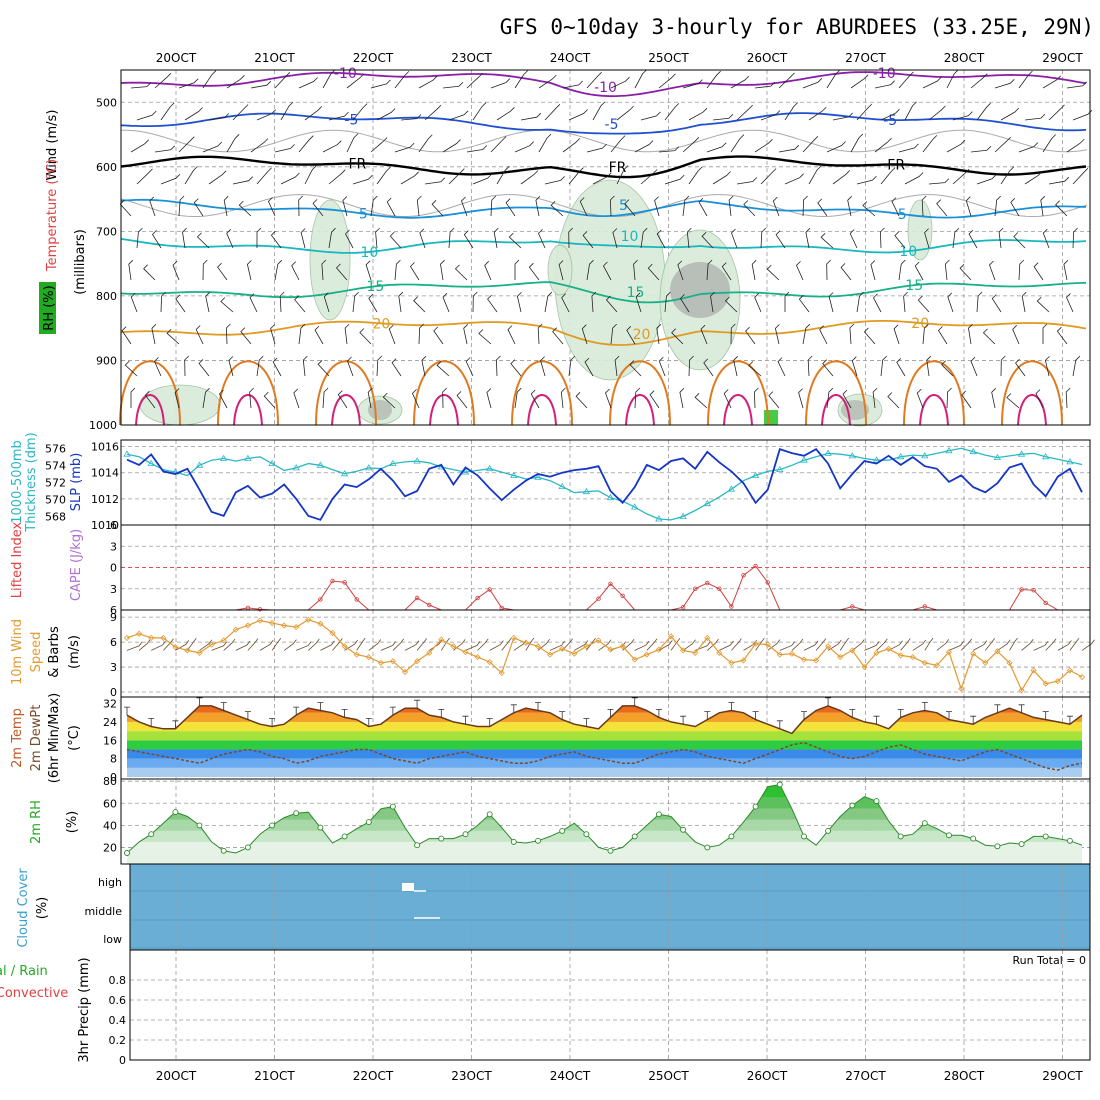 The width and height of the screenshot is (1100, 1100). Describe the element at coordinates (630, 237) in the screenshot. I see `contour-label: 10` at that location.